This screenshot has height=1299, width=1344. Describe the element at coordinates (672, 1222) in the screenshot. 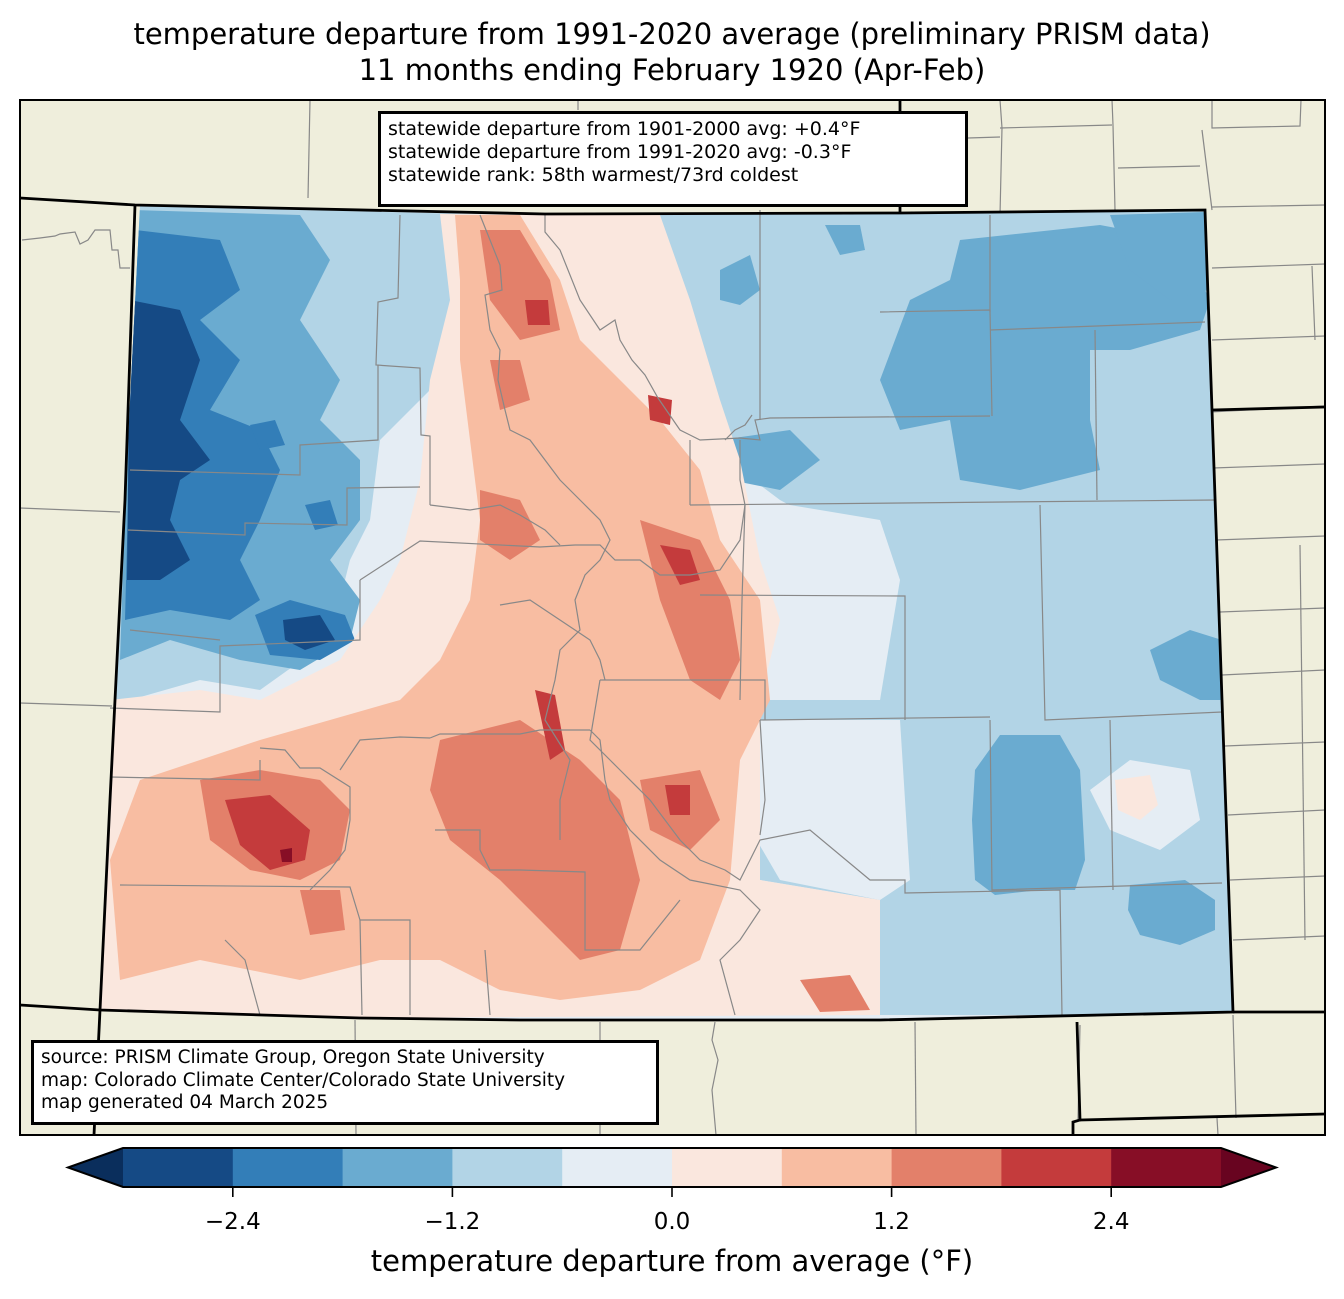

I see `colorbar-tick-label: 0.0` at that location.